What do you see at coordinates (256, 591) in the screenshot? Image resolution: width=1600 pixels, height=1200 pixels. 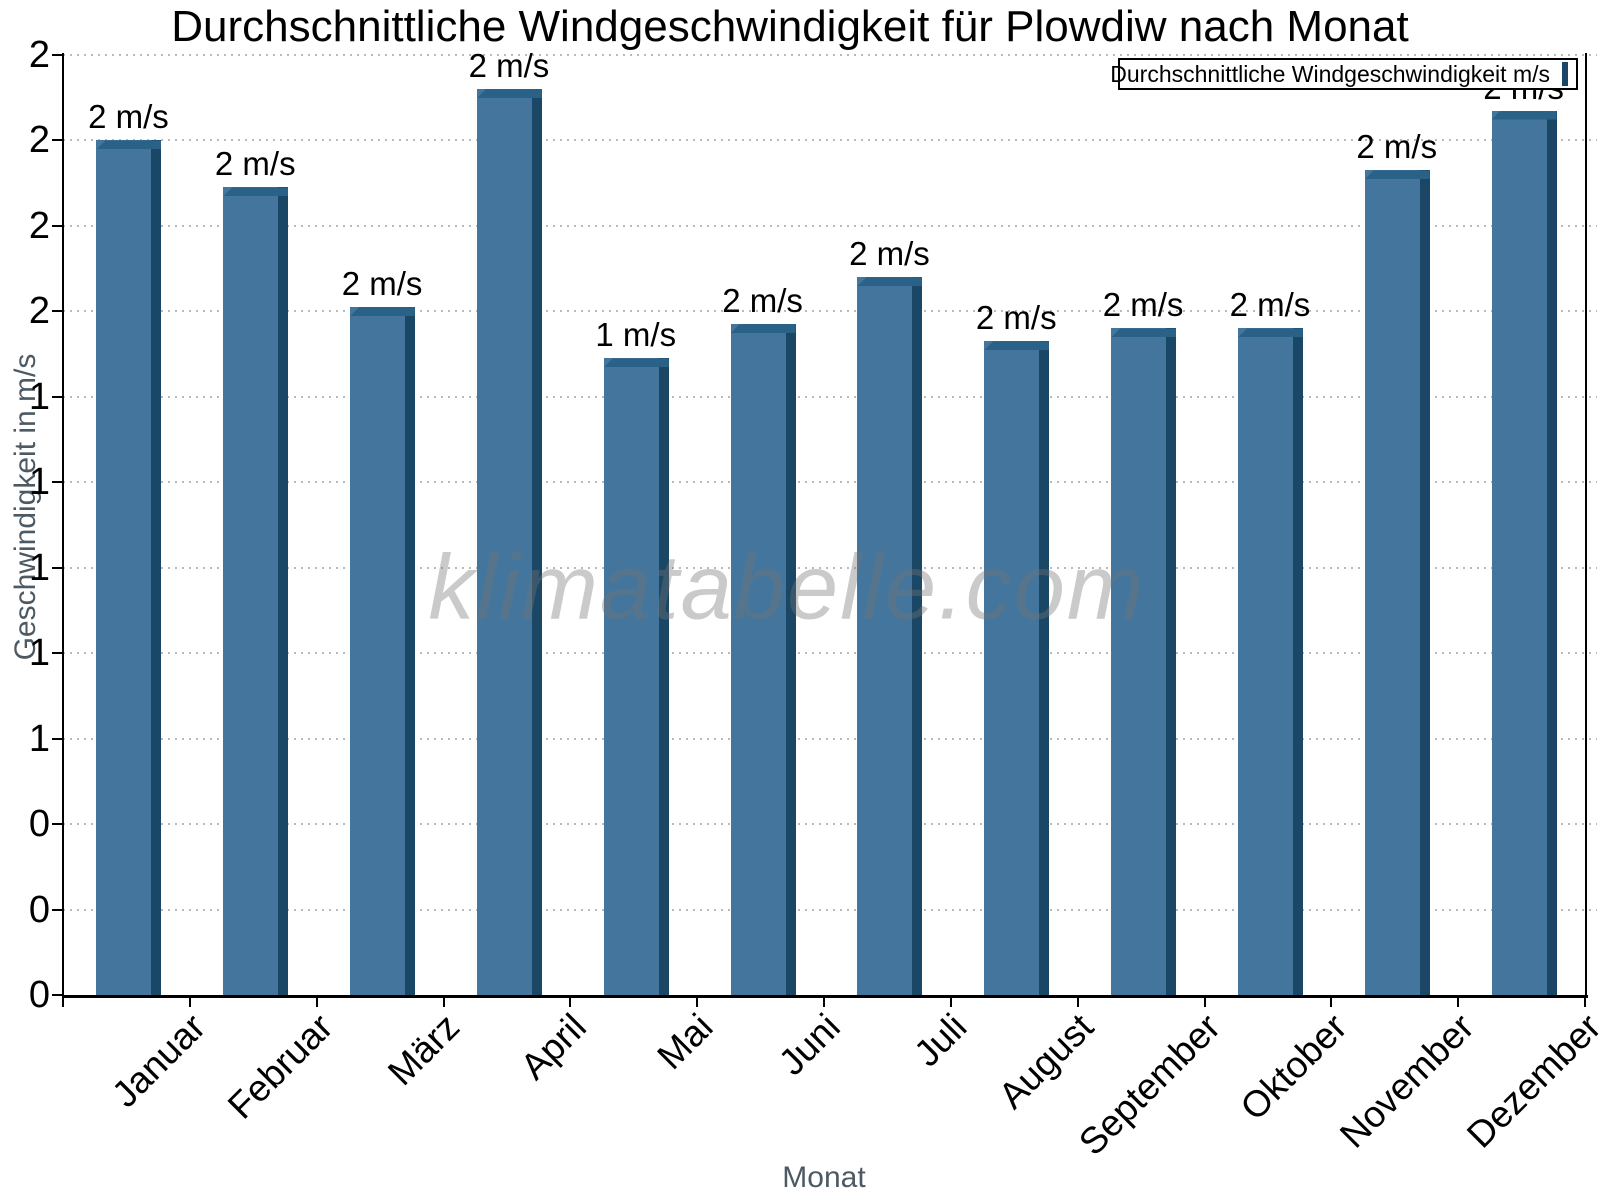 I see `bar-februar` at bounding box center [256, 591].